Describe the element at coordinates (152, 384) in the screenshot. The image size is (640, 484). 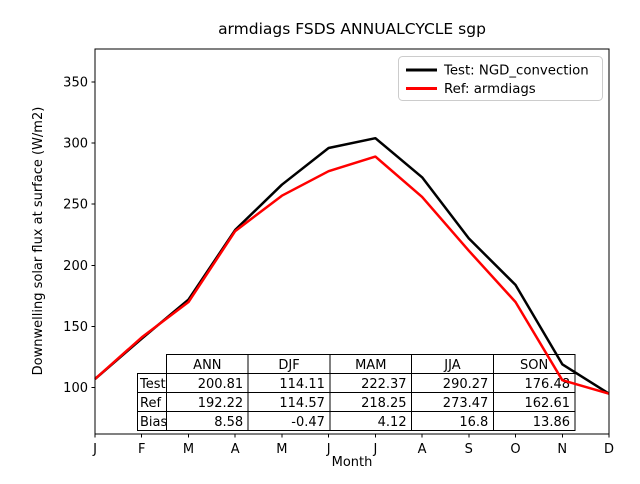
I see `table-row-label: Test` at that location.